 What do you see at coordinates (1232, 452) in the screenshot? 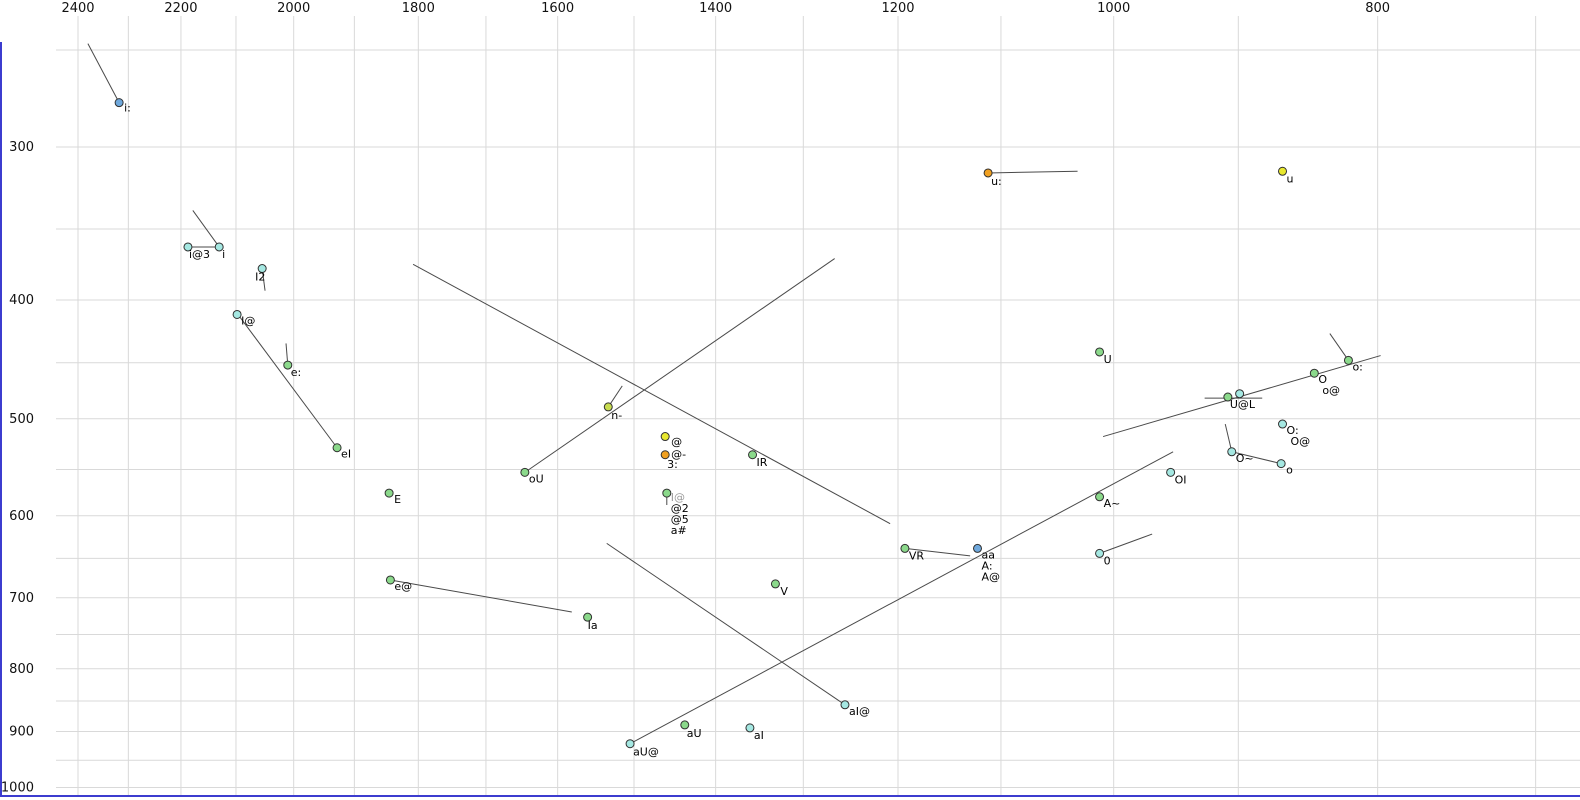
I see `point-O~` at bounding box center [1232, 452].